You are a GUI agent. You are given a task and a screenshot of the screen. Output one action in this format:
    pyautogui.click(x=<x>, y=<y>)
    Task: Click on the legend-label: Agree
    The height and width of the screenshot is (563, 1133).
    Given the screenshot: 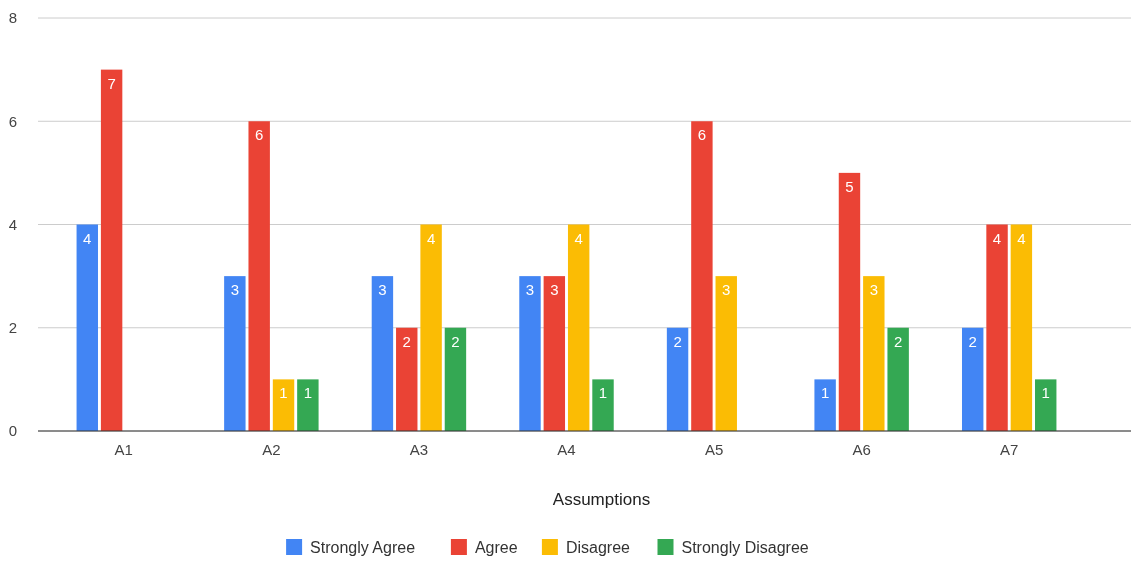 What is the action you would take?
    pyautogui.click(x=496, y=547)
    